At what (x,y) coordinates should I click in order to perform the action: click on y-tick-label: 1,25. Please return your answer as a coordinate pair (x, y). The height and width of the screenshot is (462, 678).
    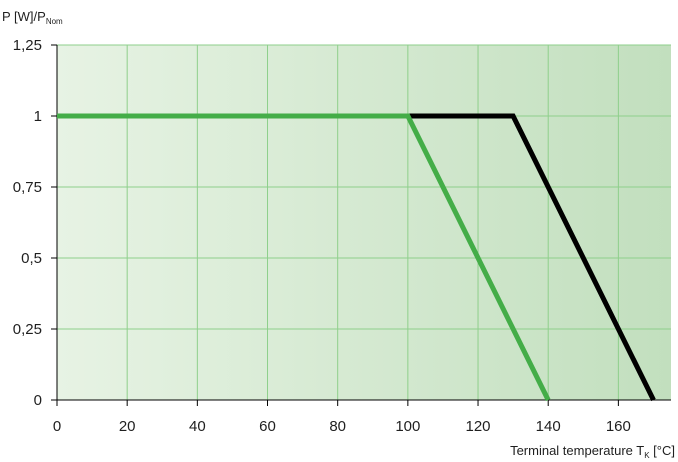
    Looking at the image, I should click on (27, 45).